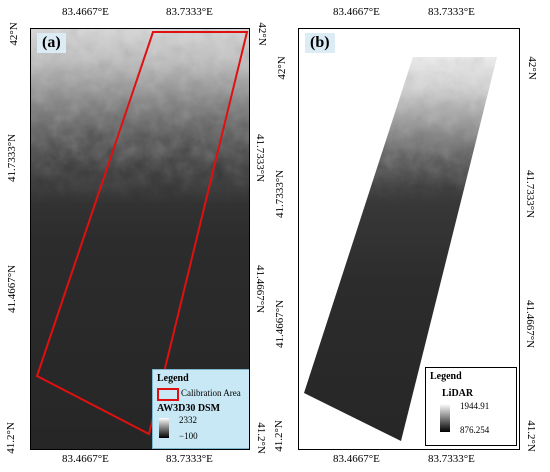 The height and width of the screenshot is (472, 550). I want to click on layer-name: LiDAR, so click(458, 393).